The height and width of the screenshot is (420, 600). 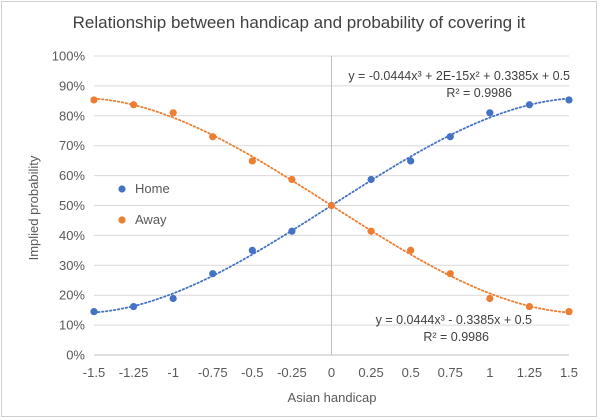 I want to click on x-tick-label: -1.5, so click(x=94, y=372).